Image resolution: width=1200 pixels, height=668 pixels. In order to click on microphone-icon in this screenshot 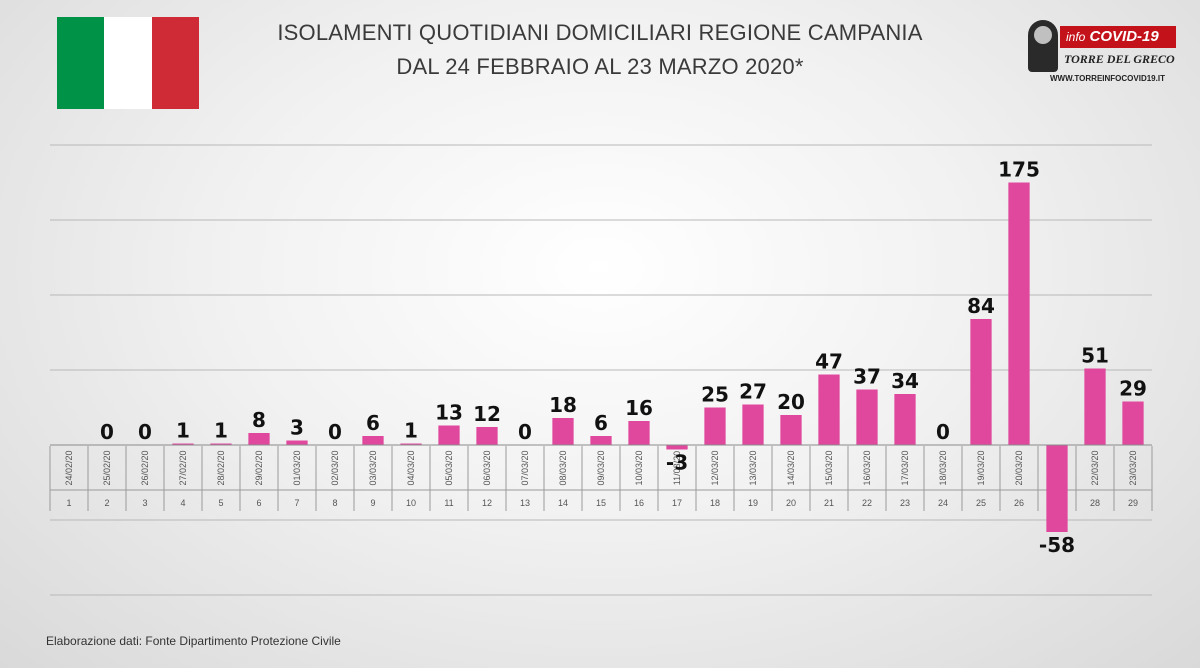, I will do `click(1043, 46)`.